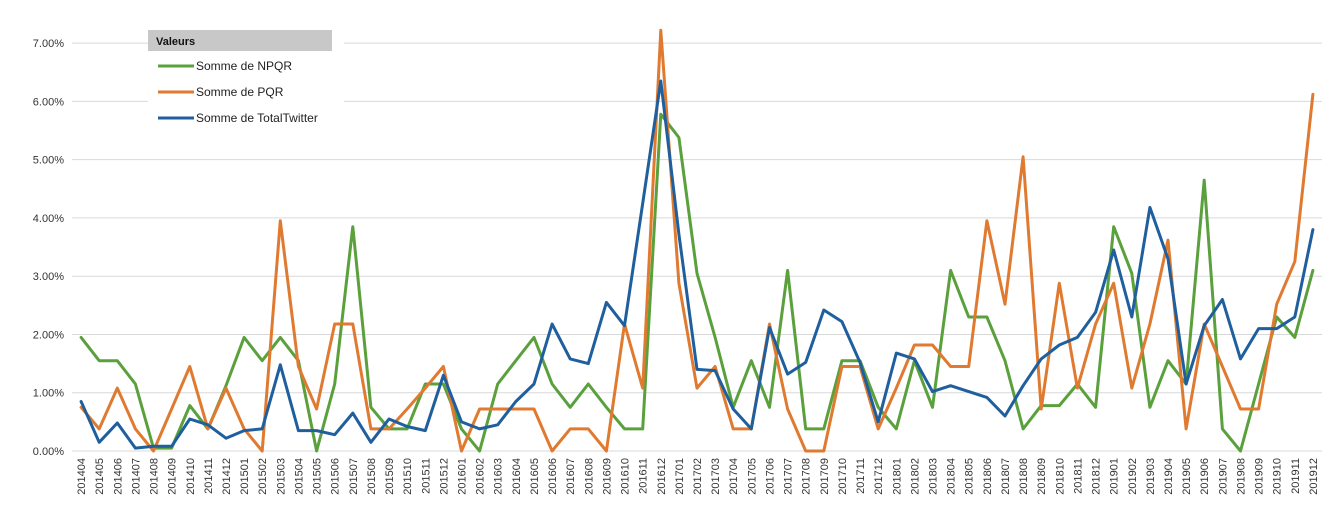 The height and width of the screenshot is (512, 1340). I want to click on x-tick-label: 201410, so click(191, 476).